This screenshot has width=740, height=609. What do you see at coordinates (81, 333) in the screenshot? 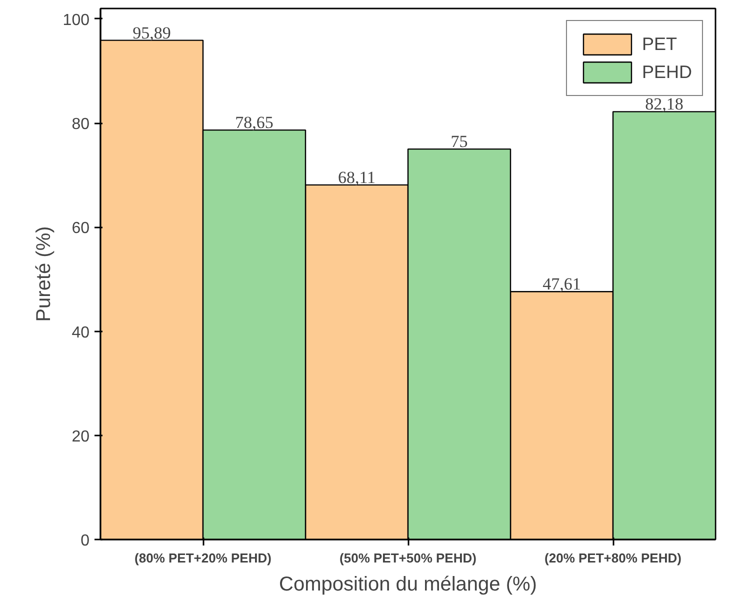
I see `y-tick-label: 40` at bounding box center [81, 333].